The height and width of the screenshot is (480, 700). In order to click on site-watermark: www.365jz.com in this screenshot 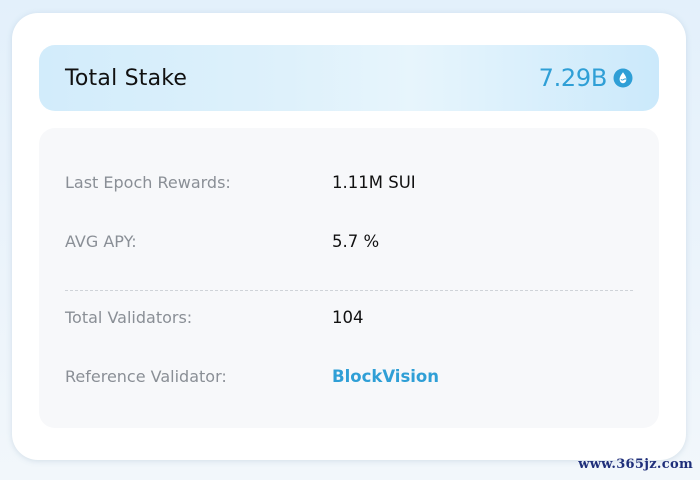, I will do `click(635, 464)`.